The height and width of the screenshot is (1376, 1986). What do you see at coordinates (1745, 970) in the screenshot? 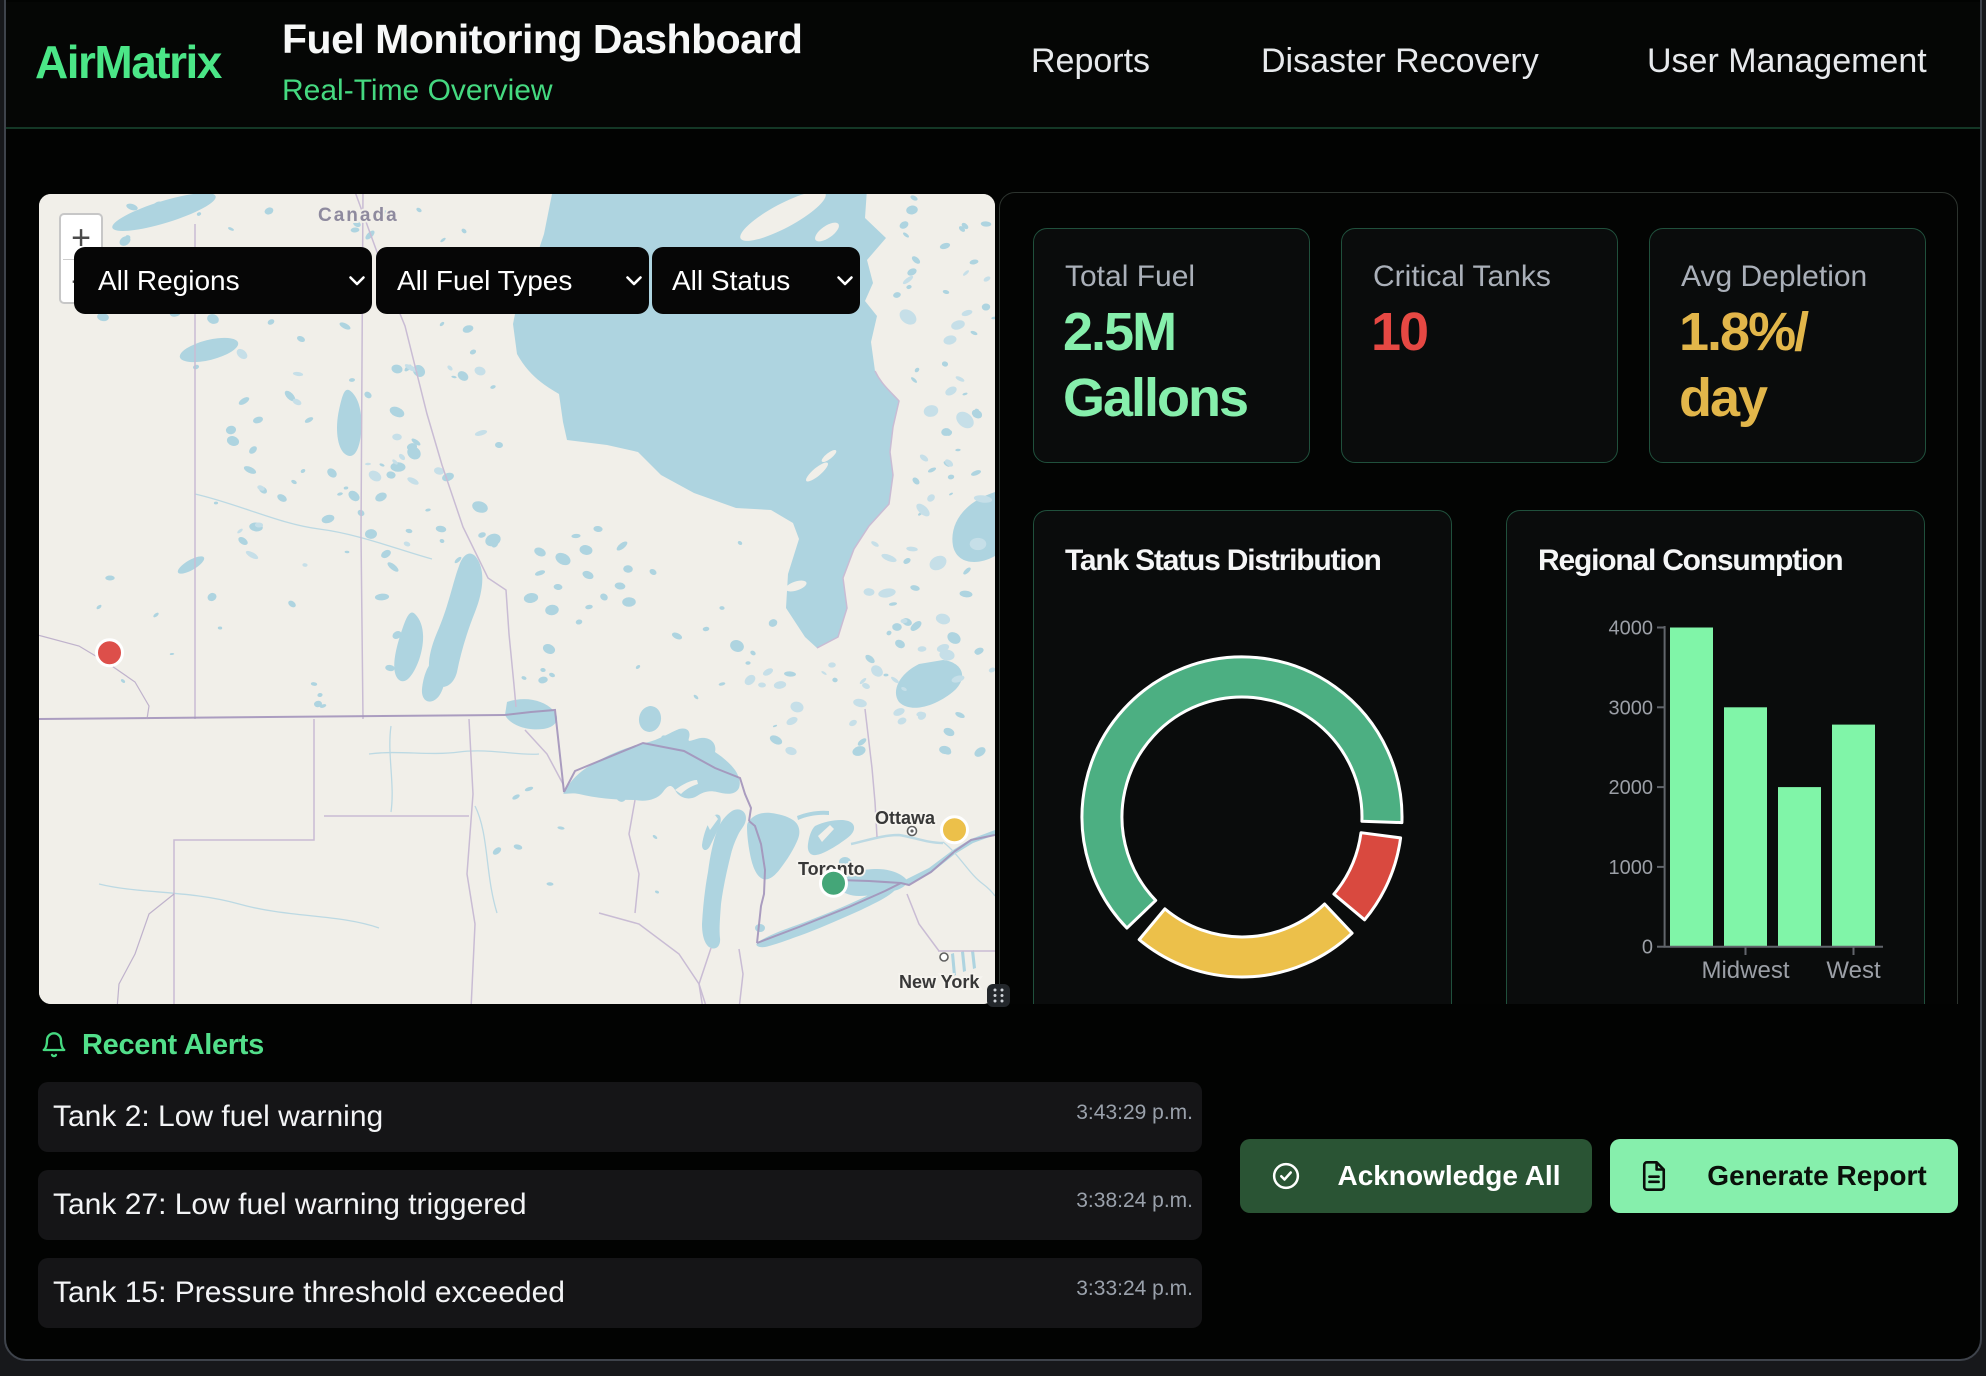
I see `svg-text: Midwest` at bounding box center [1745, 970].